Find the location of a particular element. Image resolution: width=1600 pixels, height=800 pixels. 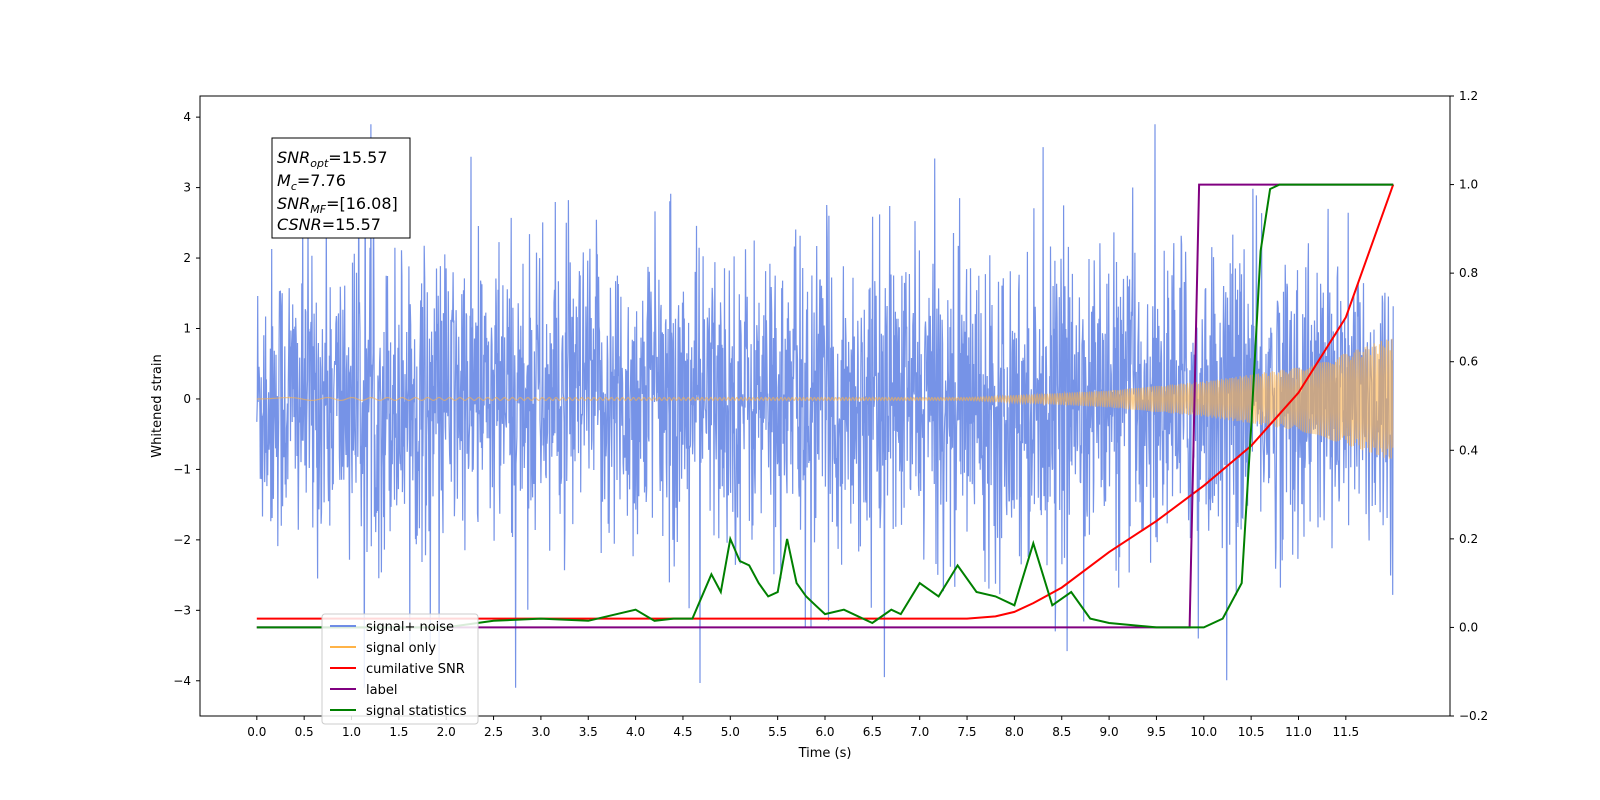

annotation-snr-opt: SNRopt=15.57 is located at coordinates (332, 159).